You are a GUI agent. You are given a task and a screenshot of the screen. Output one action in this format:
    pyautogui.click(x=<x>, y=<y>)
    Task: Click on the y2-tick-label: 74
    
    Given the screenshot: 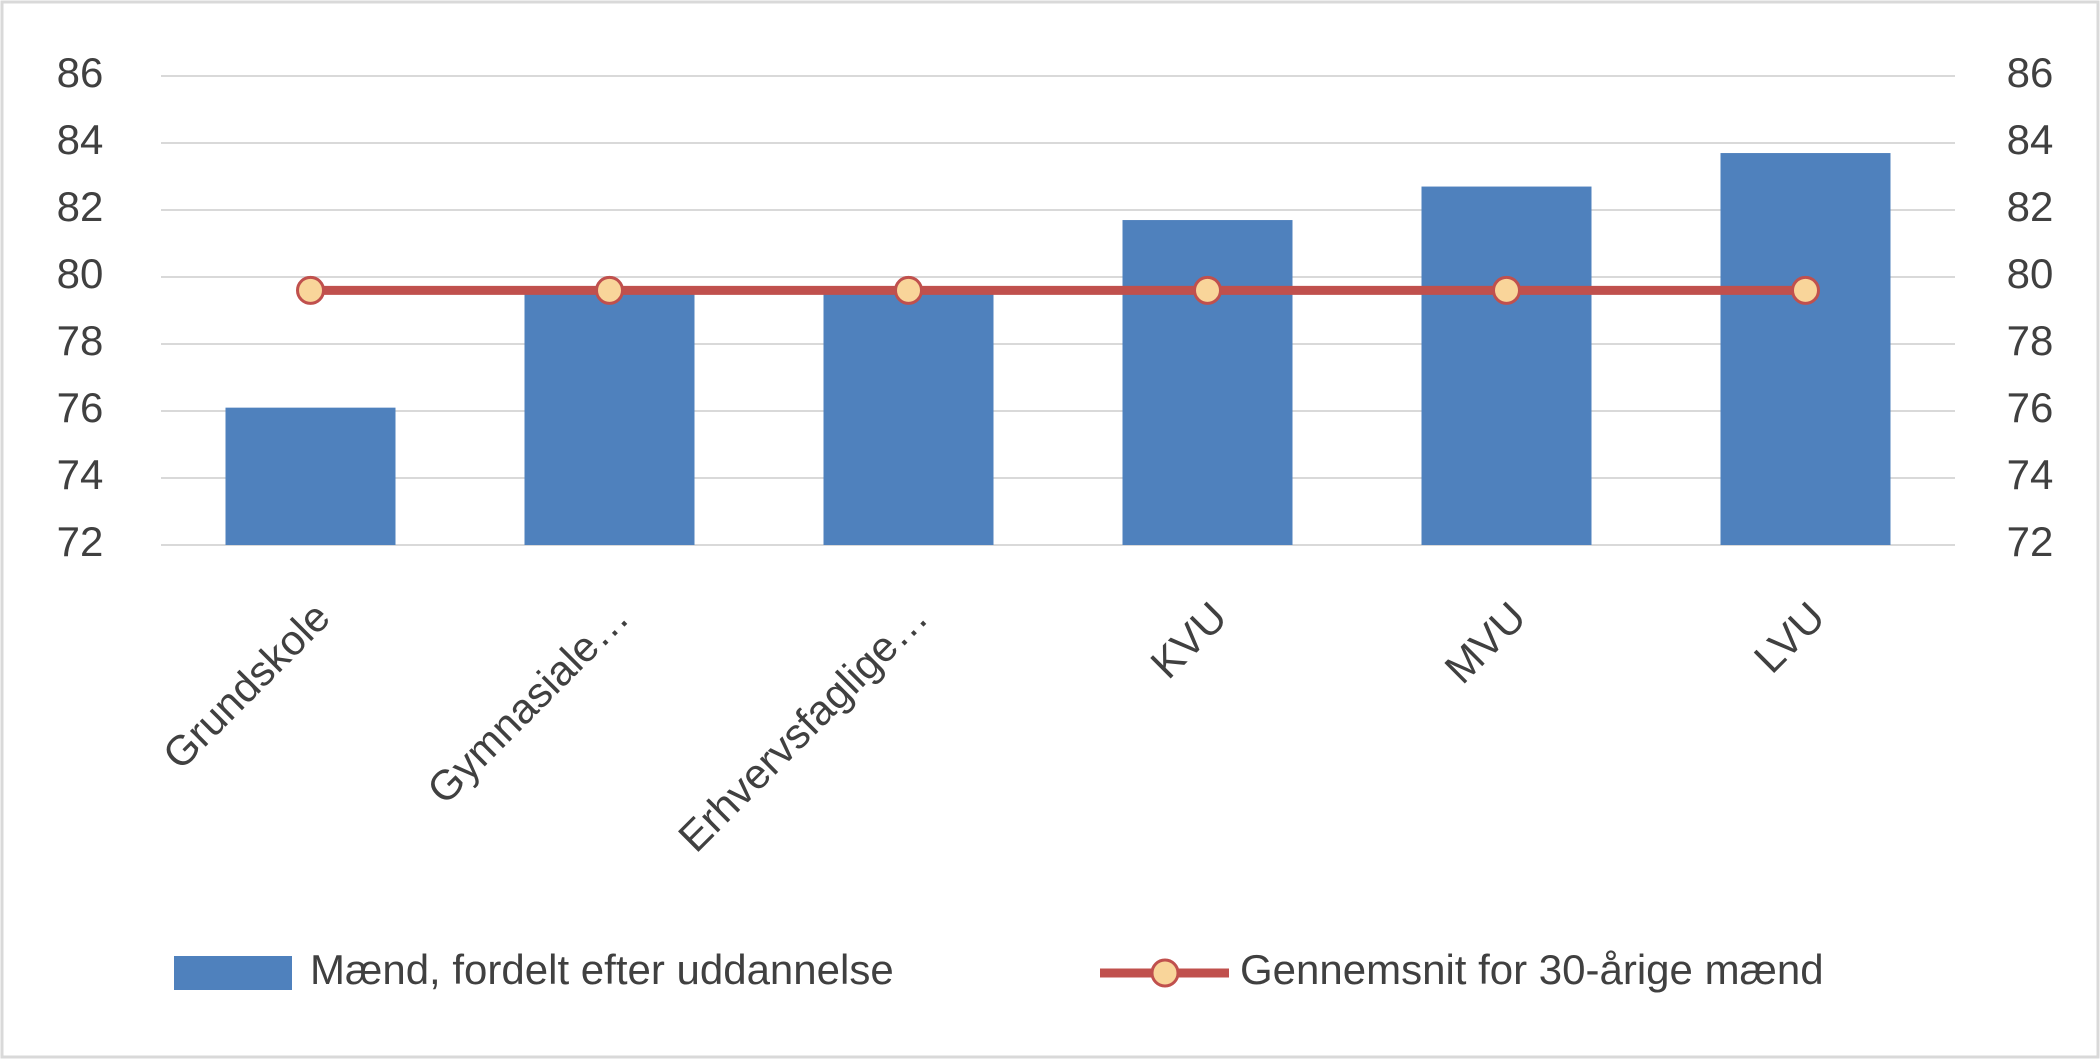 What is the action you would take?
    pyautogui.click(x=2030, y=474)
    